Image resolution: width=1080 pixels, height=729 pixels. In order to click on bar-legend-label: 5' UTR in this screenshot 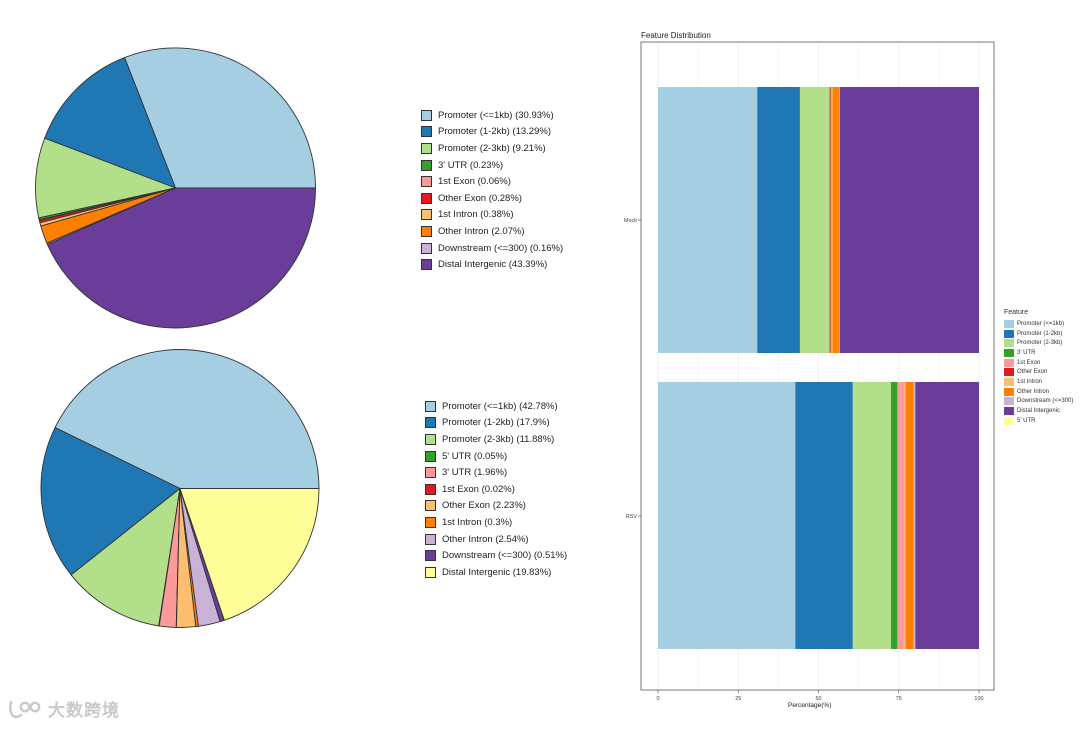, I will do `click(1026, 420)`.